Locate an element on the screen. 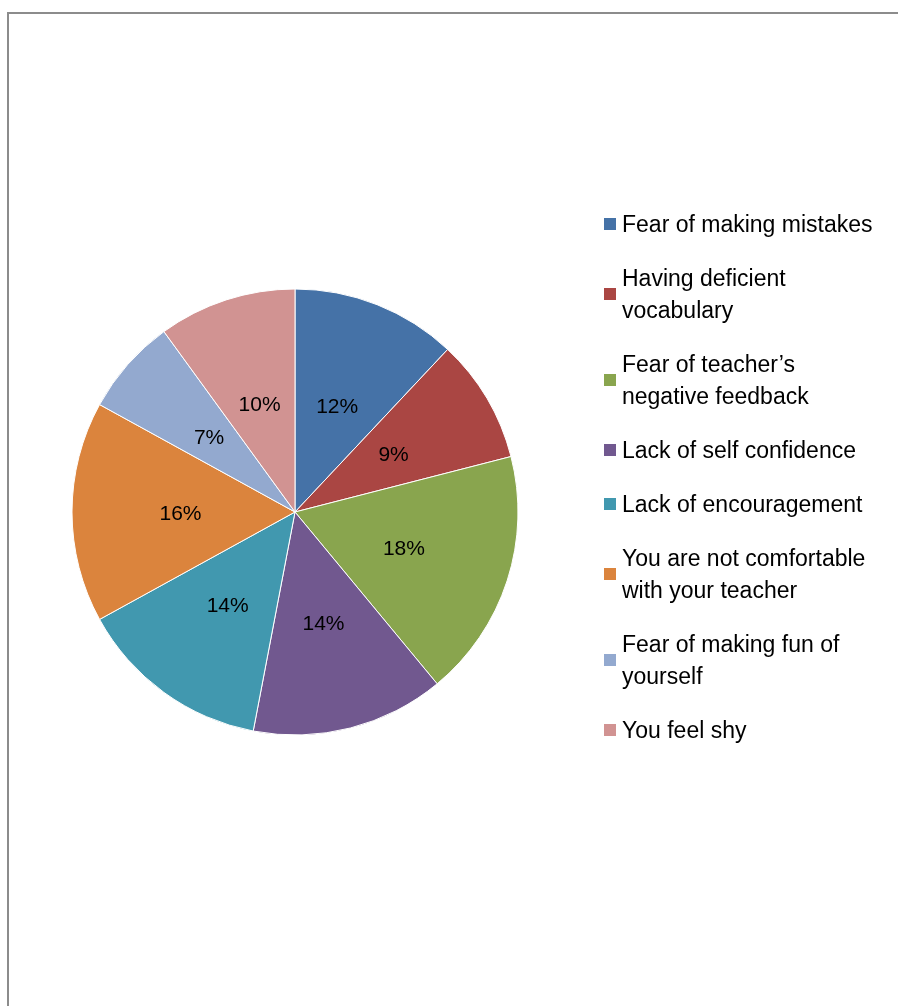 The width and height of the screenshot is (898, 1006). legend-label: Having deficient vocabulary is located at coordinates (707, 294).